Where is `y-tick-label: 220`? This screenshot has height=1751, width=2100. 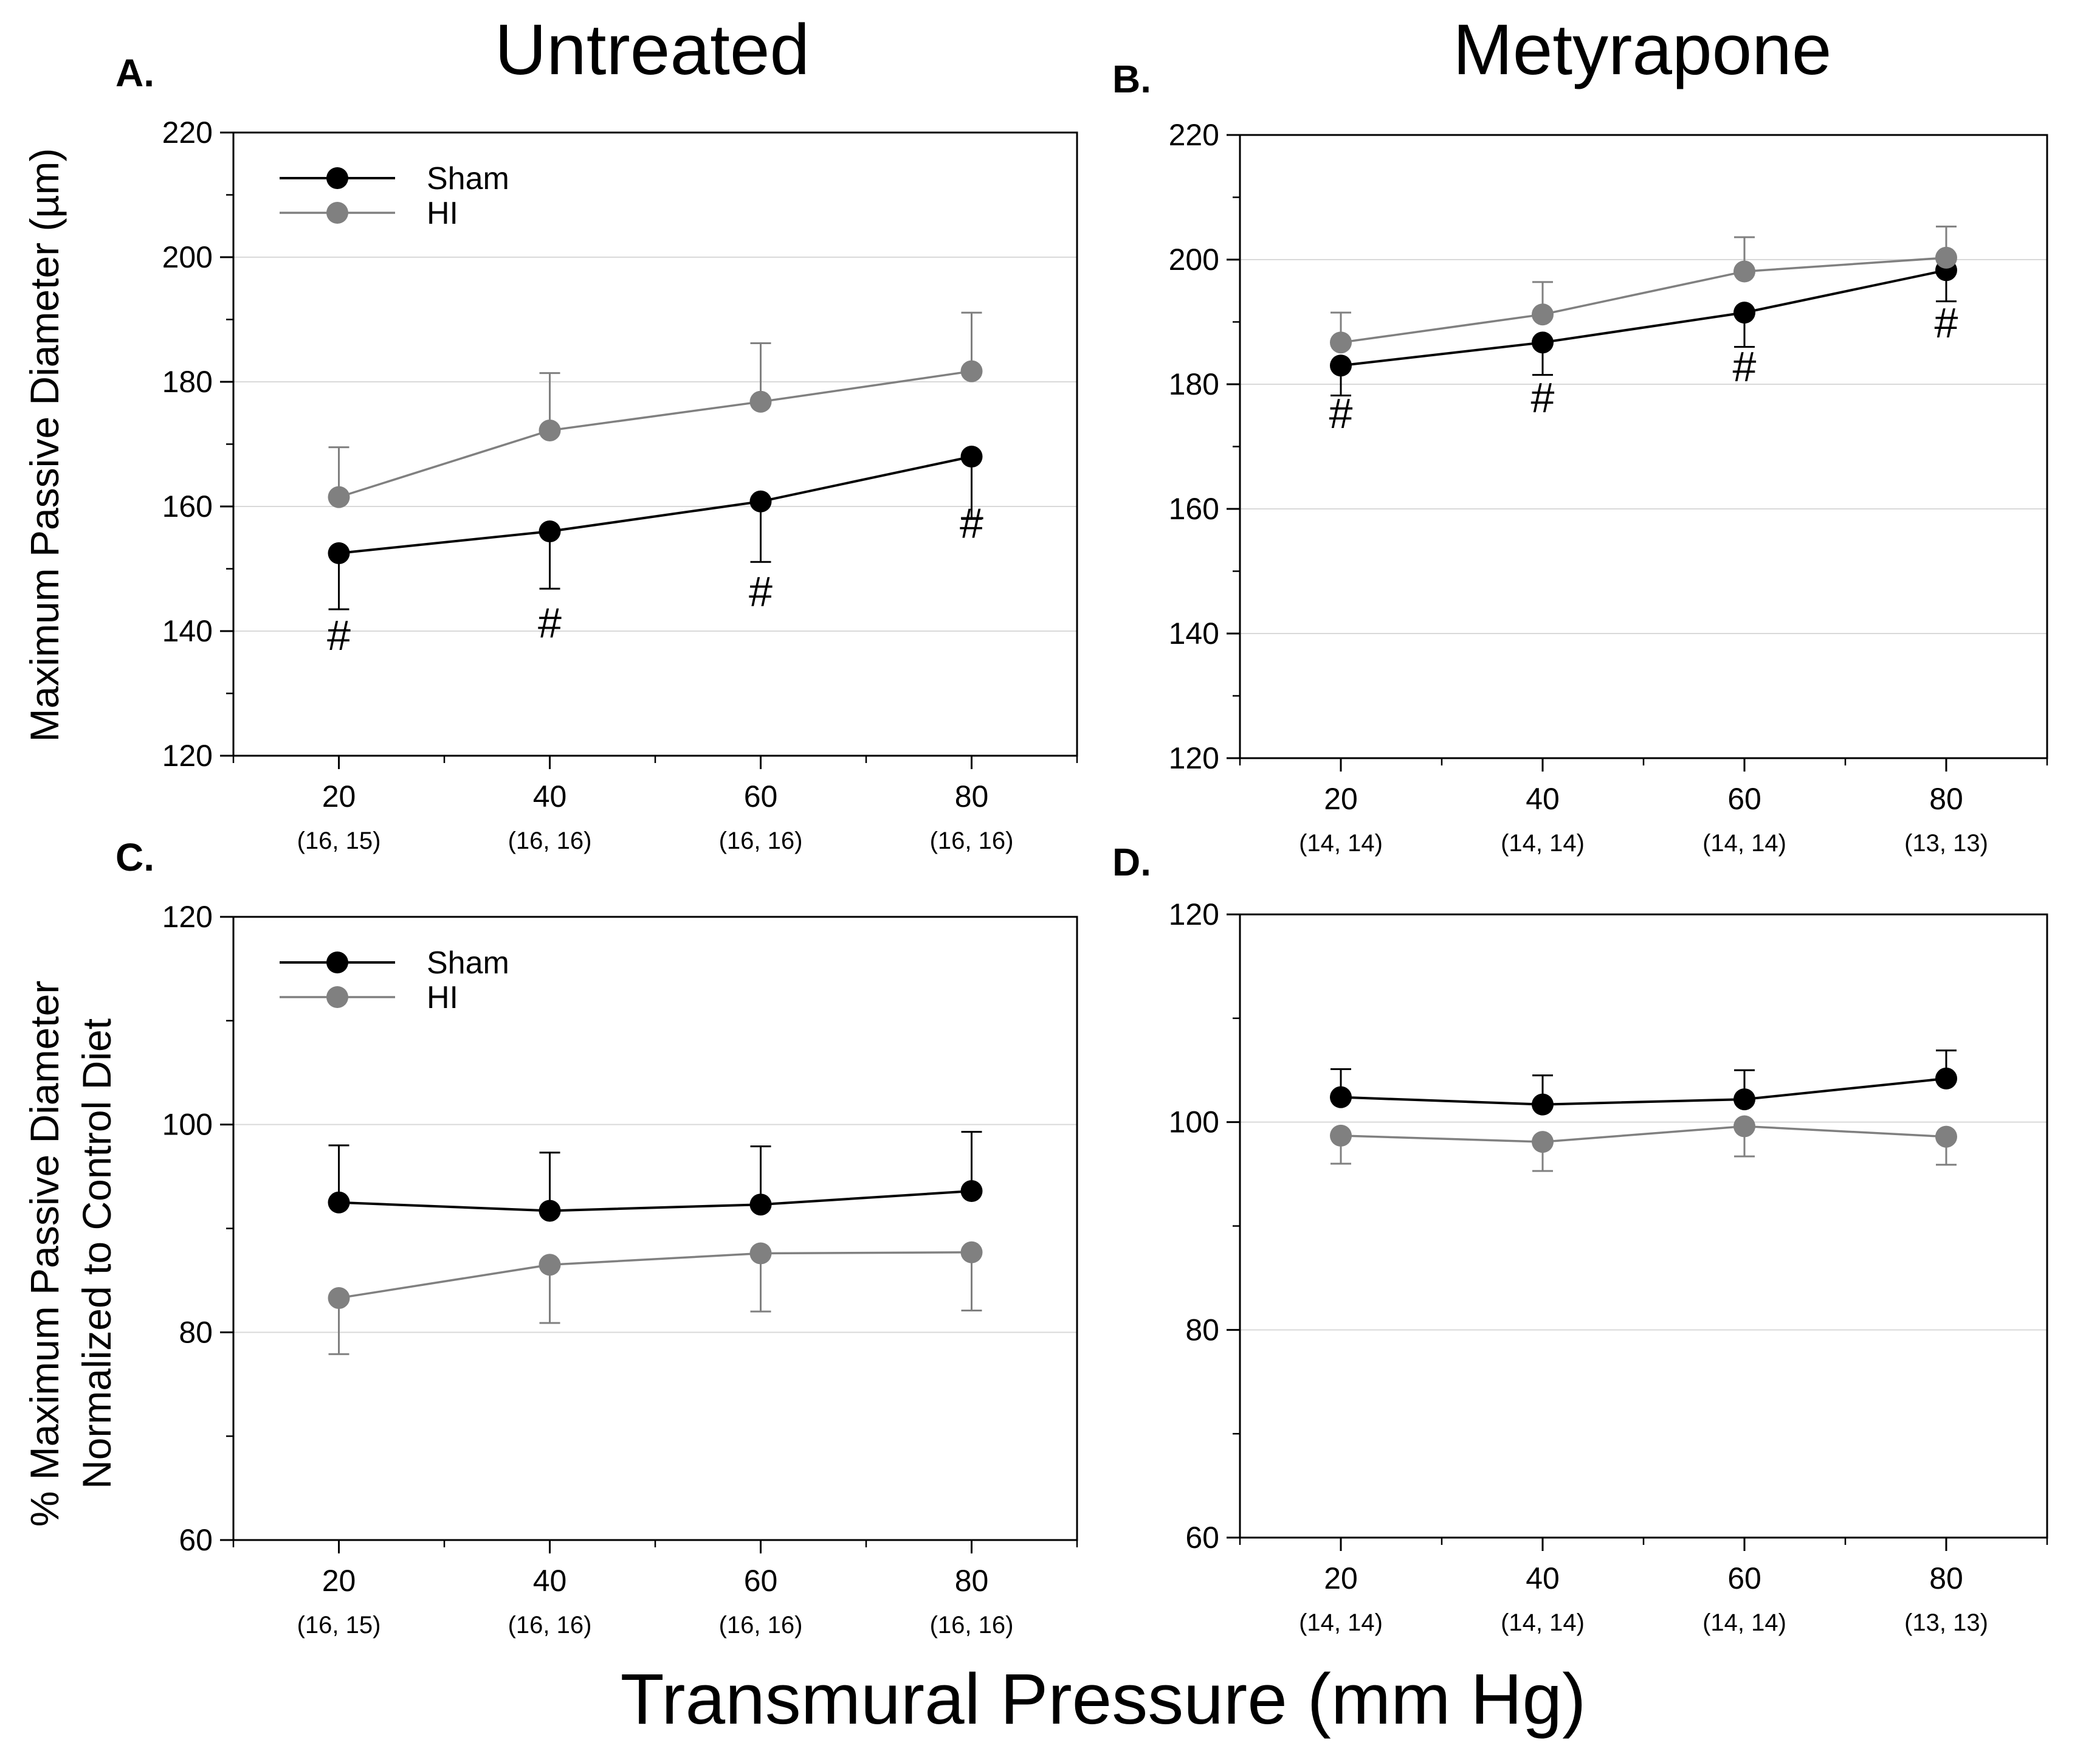
y-tick-label: 220 is located at coordinates (1194, 135).